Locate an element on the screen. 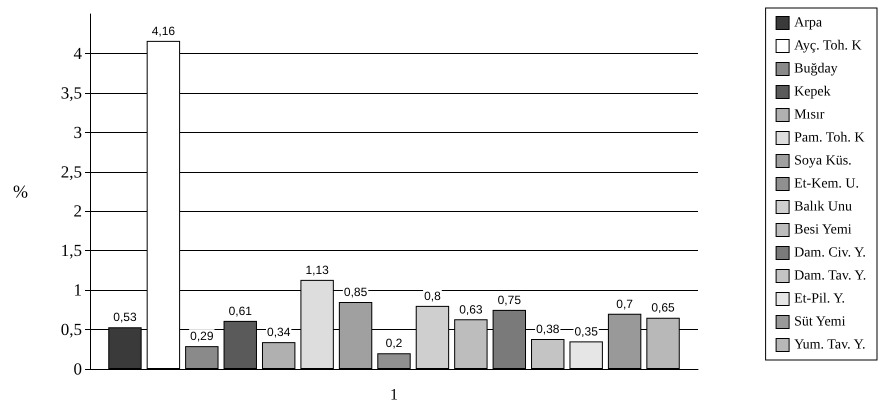 This screenshot has width=883, height=417. data-label: 0,75 is located at coordinates (510, 299).